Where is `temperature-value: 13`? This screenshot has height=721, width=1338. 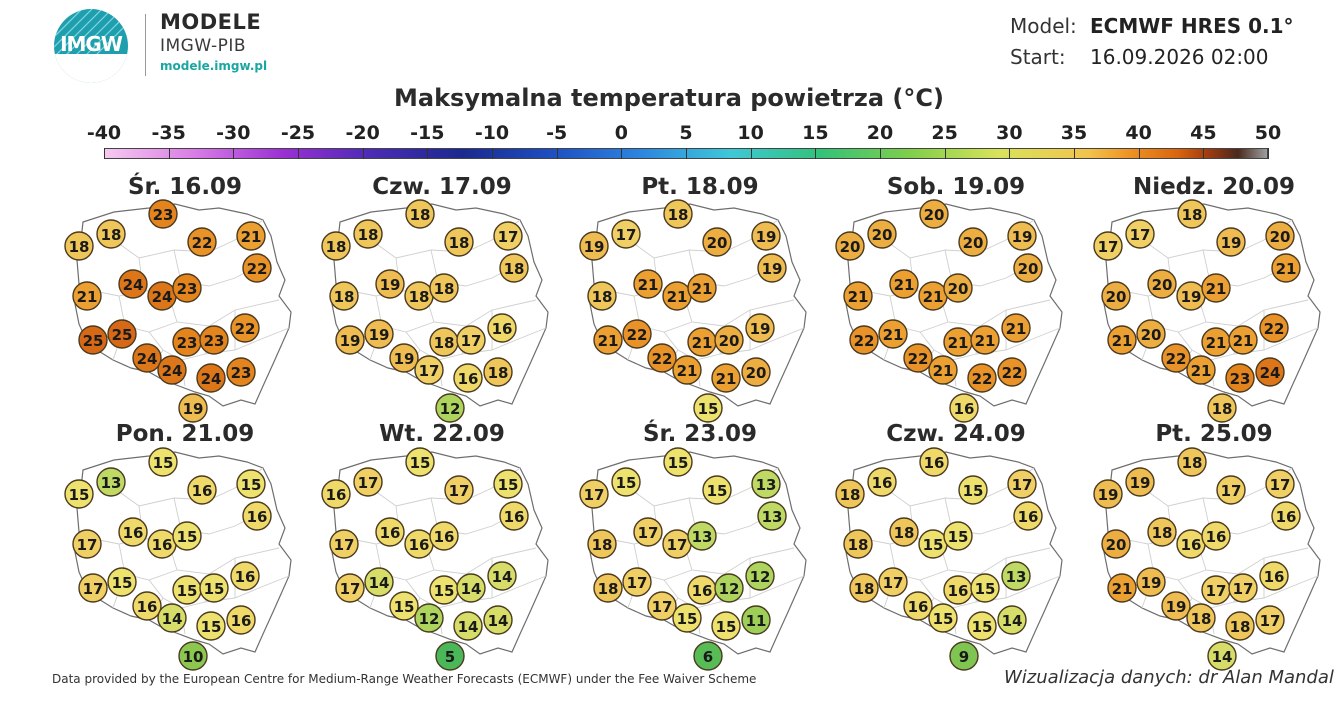 temperature-value: 13 is located at coordinates (766, 485).